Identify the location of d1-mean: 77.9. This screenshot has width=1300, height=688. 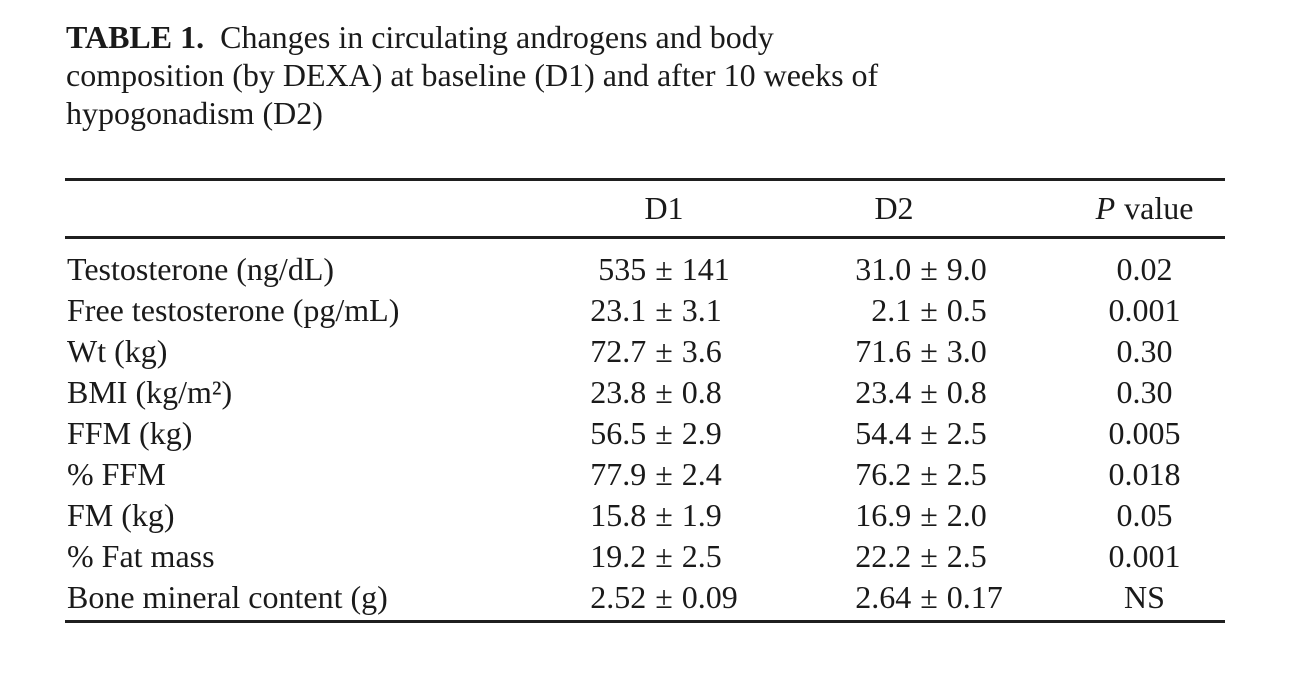
(618, 474).